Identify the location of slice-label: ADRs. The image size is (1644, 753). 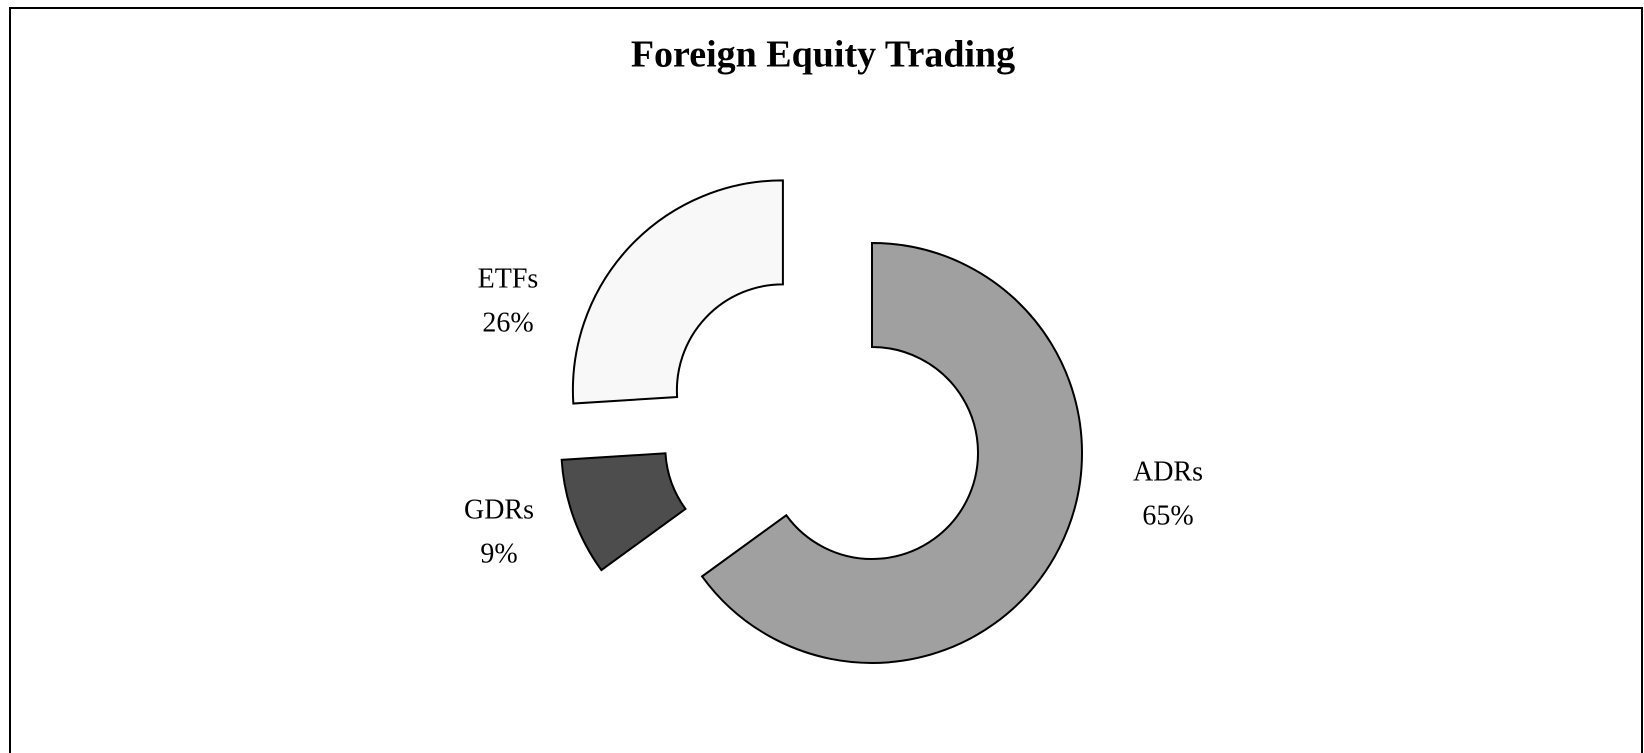
(1168, 471).